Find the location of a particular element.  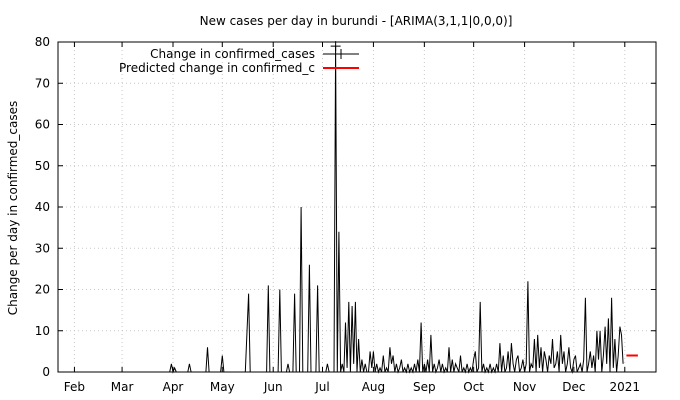

x-tick-label: Jun is located at coordinates (273, 387).